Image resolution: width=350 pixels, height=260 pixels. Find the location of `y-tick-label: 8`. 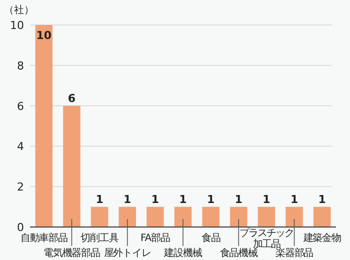

y-tick-label: 8 is located at coordinates (20, 65).